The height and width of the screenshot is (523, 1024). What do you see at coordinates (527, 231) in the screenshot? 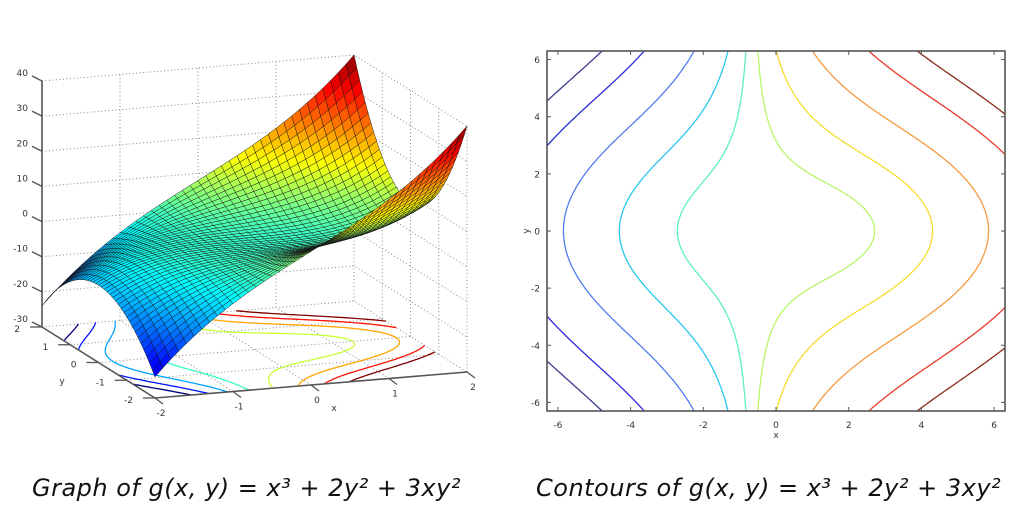
I see `contour-y-axis-label: y` at bounding box center [527, 231].